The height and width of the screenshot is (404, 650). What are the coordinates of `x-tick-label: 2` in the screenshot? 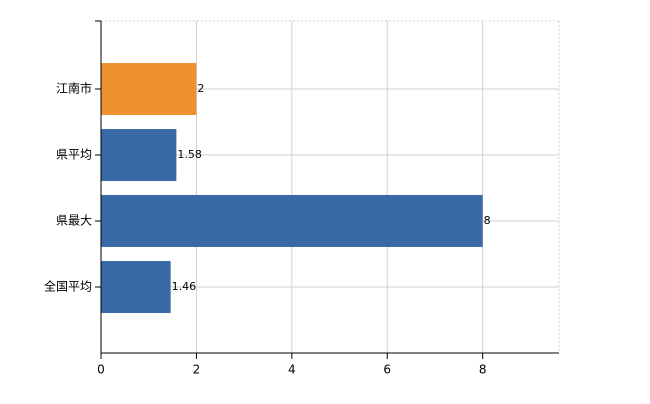 It's located at (197, 370).